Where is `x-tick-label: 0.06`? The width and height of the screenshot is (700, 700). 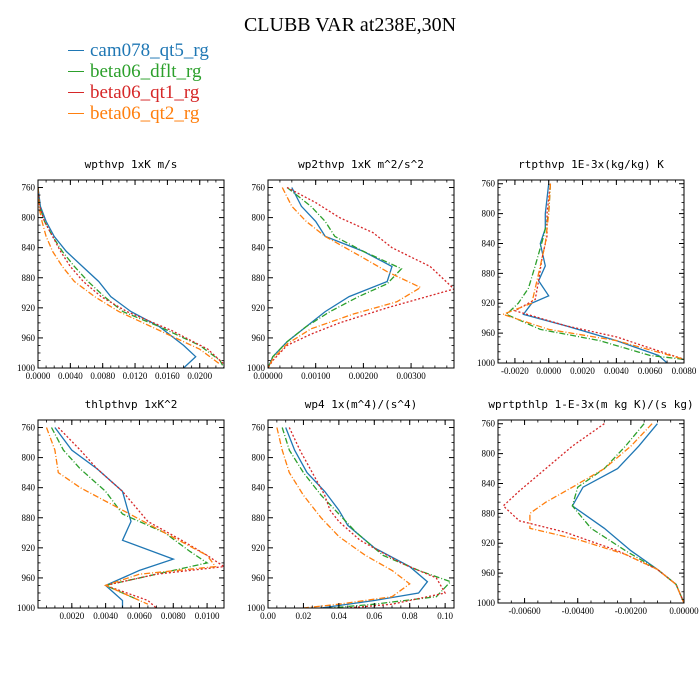 x-tick-label: 0.06 is located at coordinates (374, 616).